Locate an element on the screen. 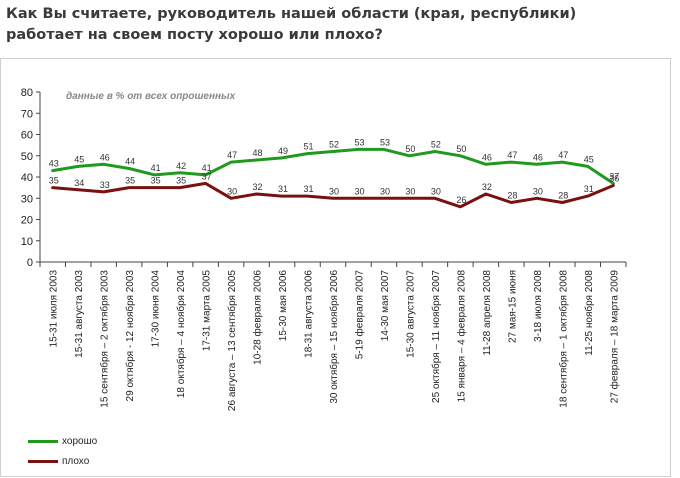 The height and width of the screenshot is (478, 680). x-tick-label: 18 октября – 4 ноября 2004 is located at coordinates (181, 334).